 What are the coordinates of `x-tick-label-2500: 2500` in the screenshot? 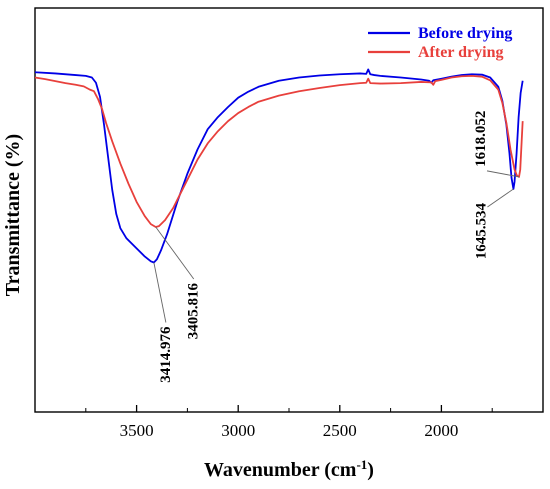 It's located at (340, 430).